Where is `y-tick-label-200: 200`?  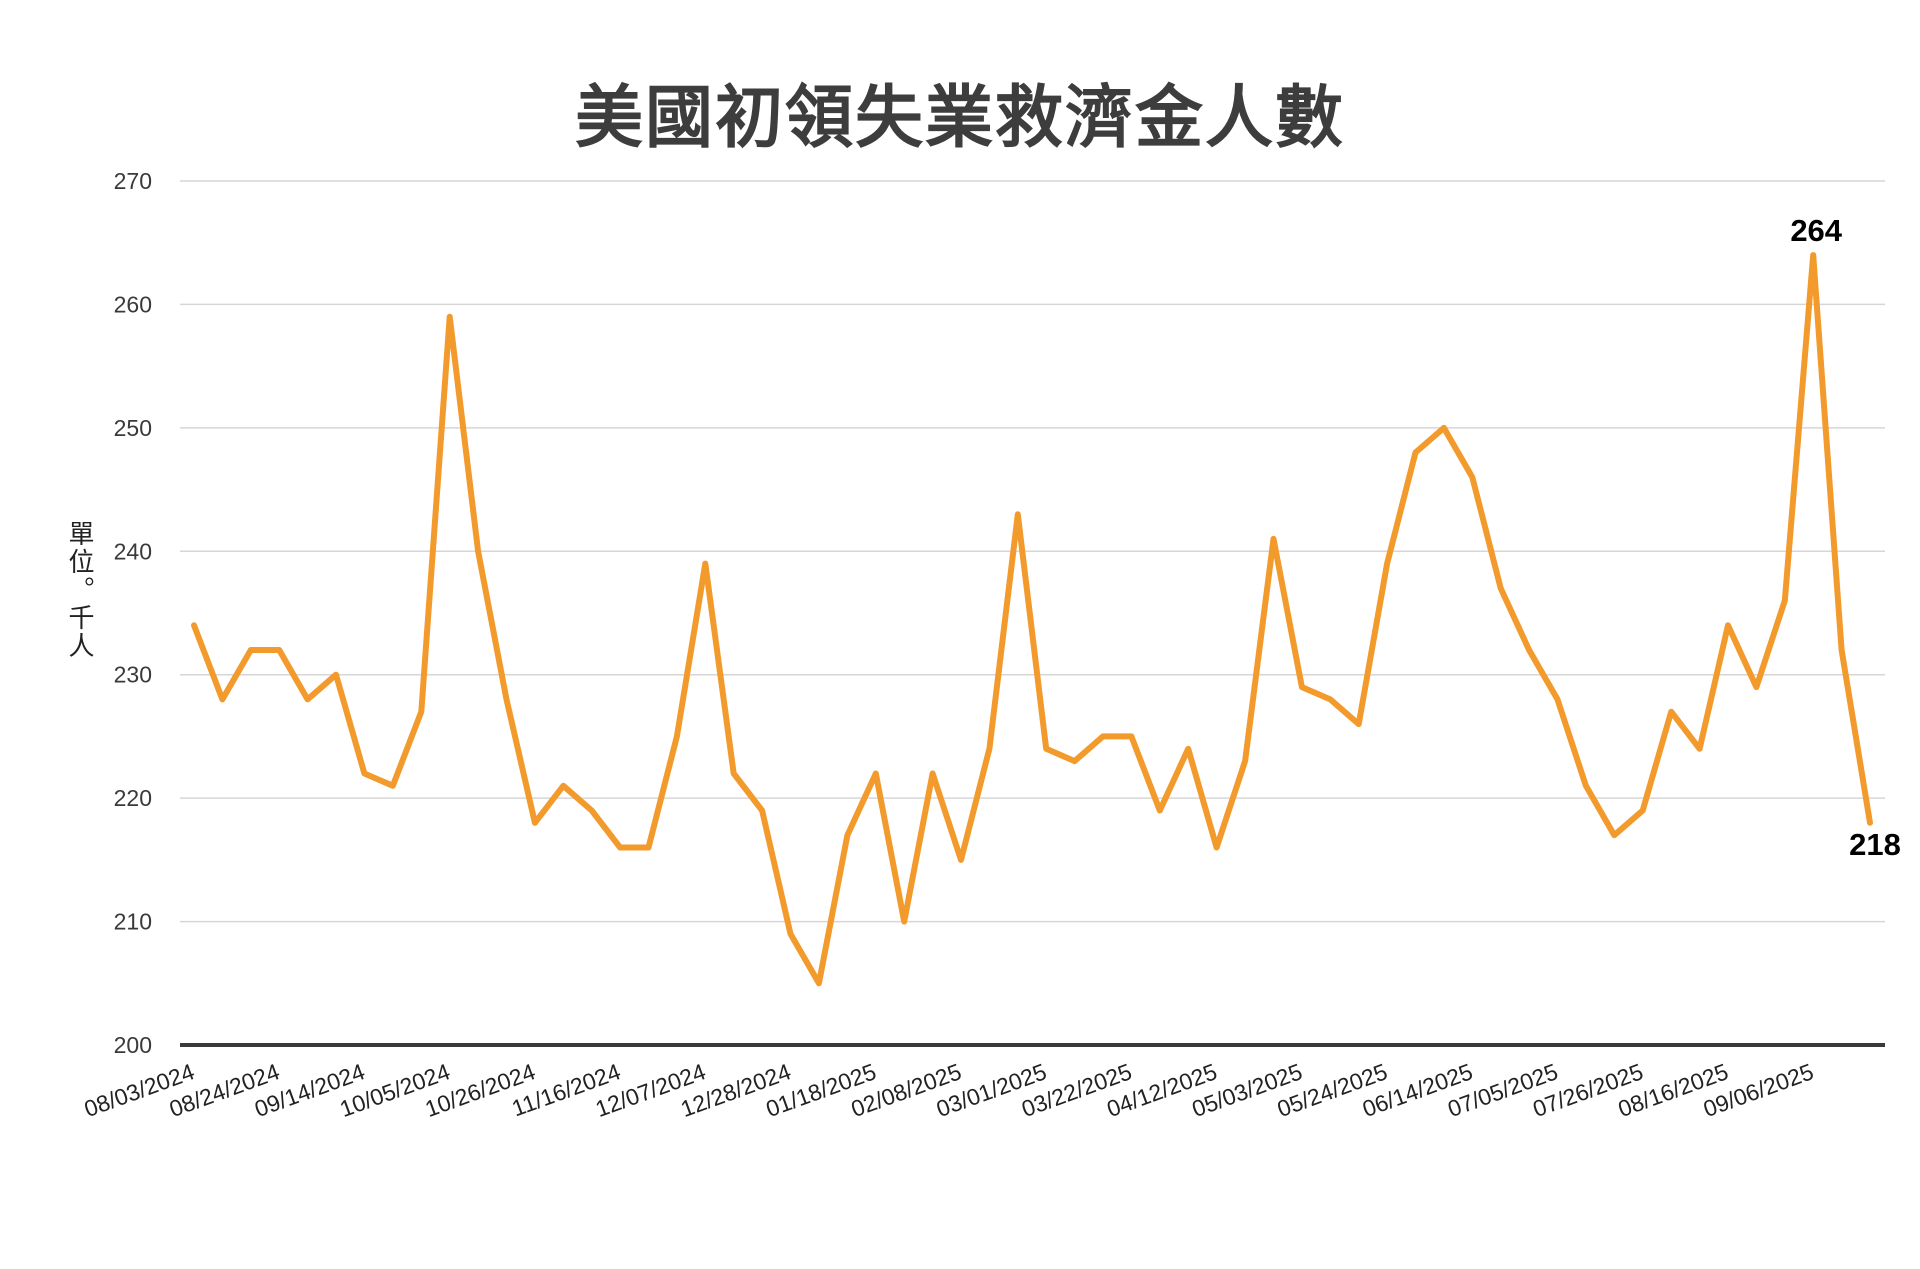
y-tick-label-200: 200 is located at coordinates (133, 1045).